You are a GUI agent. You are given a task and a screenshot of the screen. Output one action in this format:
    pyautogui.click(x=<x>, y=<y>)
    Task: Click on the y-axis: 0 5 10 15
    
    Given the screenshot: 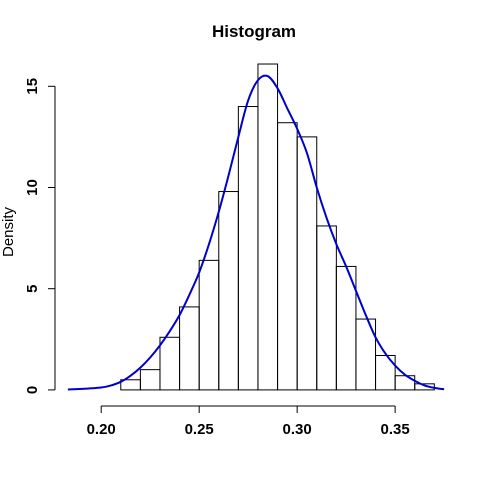 What is the action you would take?
    pyautogui.click(x=40, y=236)
    